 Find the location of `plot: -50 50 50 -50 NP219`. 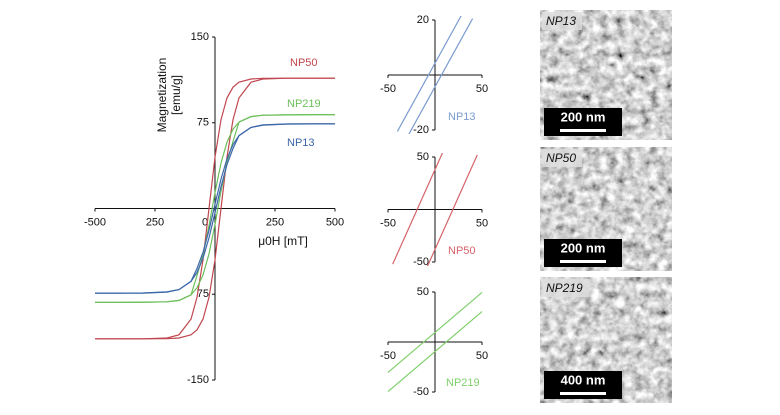

plot: -50 50 50 -50 NP219 is located at coordinates (434, 342).